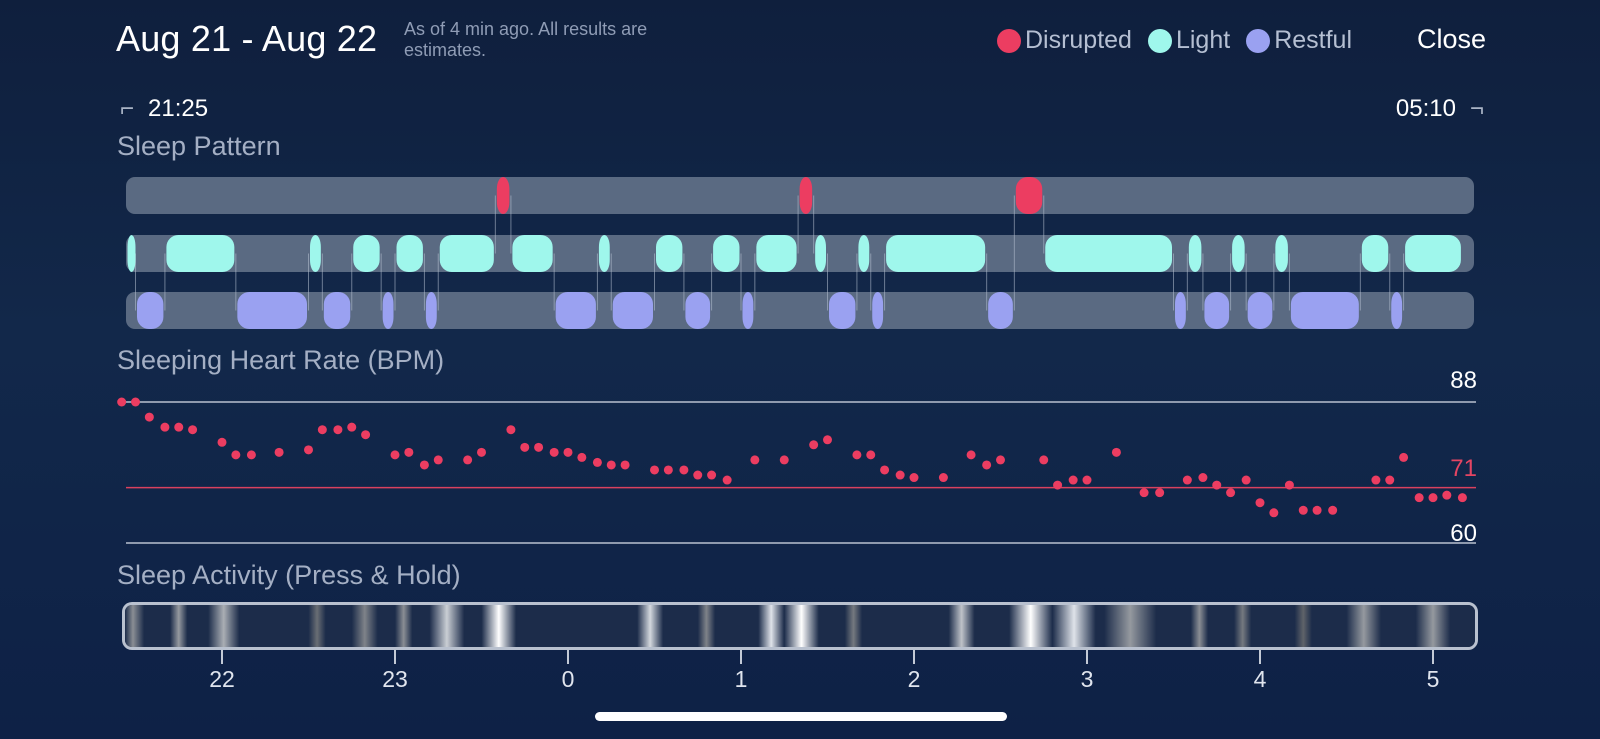 This screenshot has width=1600, height=739. I want to click on home-indicator, so click(801, 716).